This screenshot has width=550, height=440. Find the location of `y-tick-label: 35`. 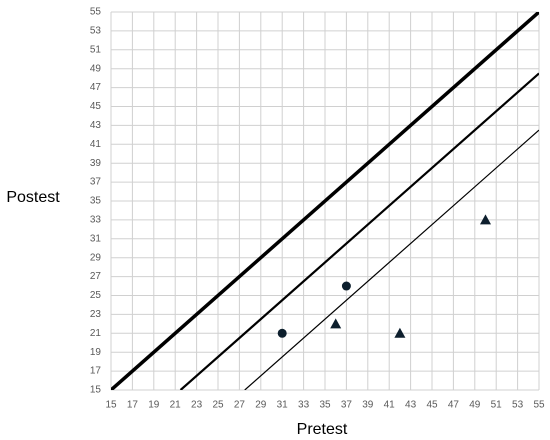

y-tick-label: 35 is located at coordinates (96, 201).